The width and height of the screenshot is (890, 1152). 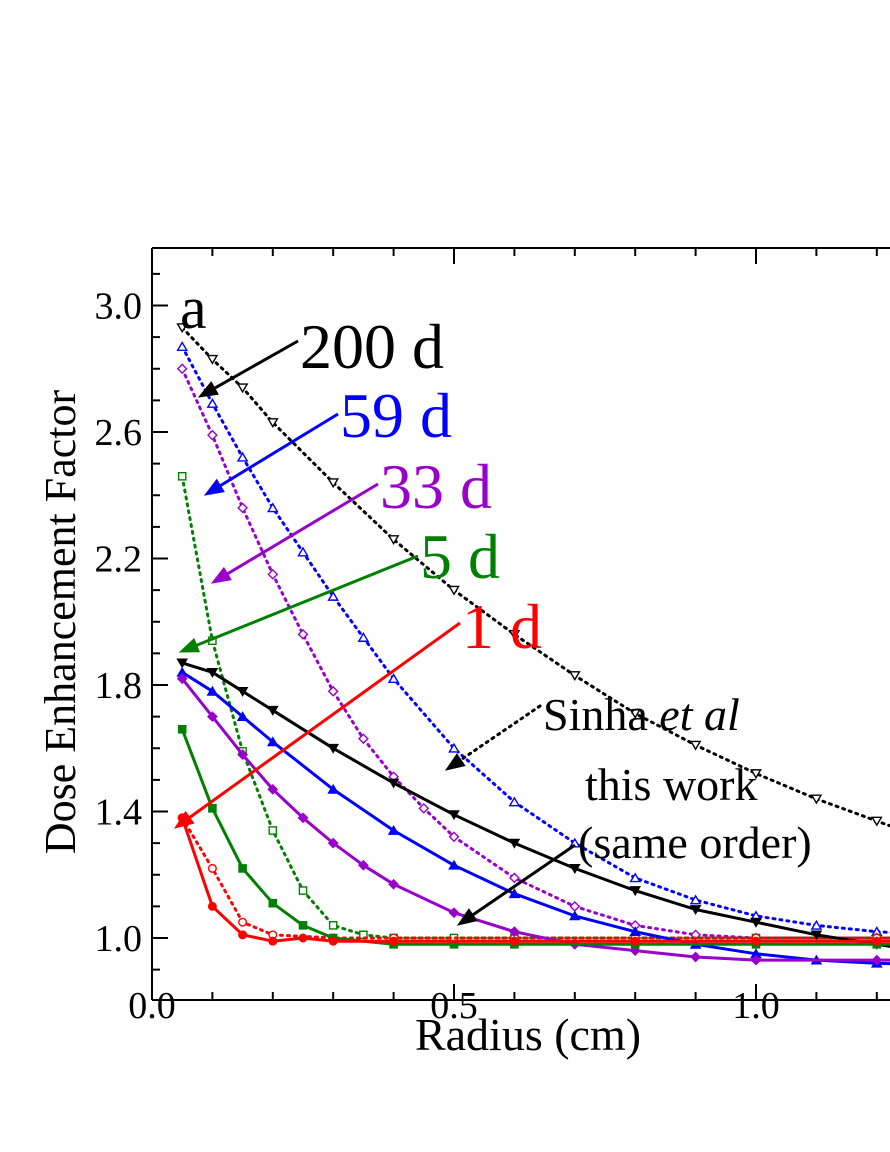 What do you see at coordinates (184, 819) in the screenshot?
I see `arrow-1d-head` at bounding box center [184, 819].